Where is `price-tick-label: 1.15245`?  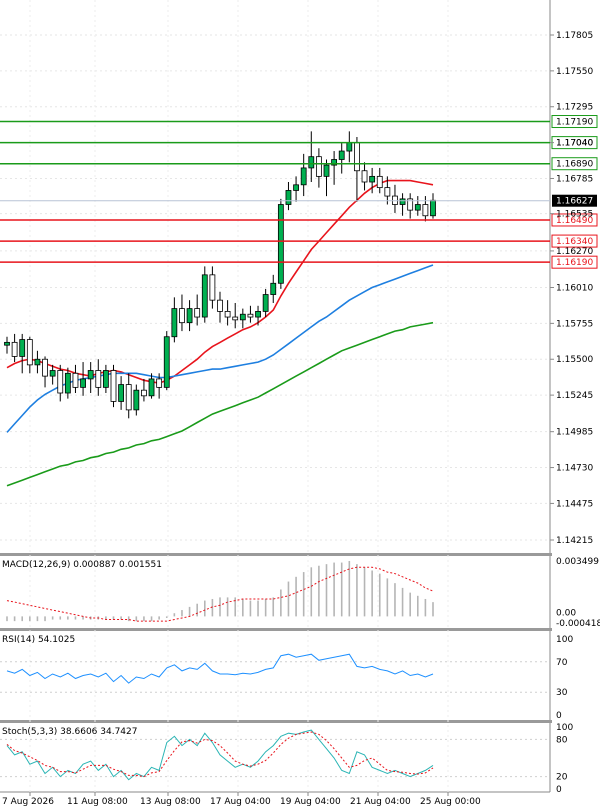
price-tick-label: 1.15245 is located at coordinates (574, 396).